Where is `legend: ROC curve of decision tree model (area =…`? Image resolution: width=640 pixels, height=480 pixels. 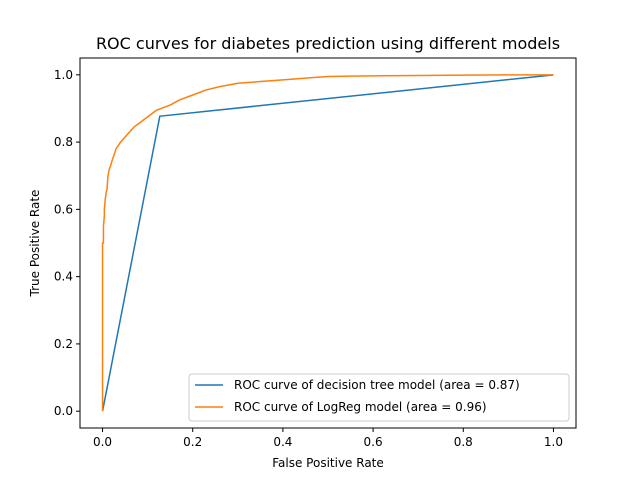 legend: ROC curve of decision tree model (area =… is located at coordinates (379, 397).